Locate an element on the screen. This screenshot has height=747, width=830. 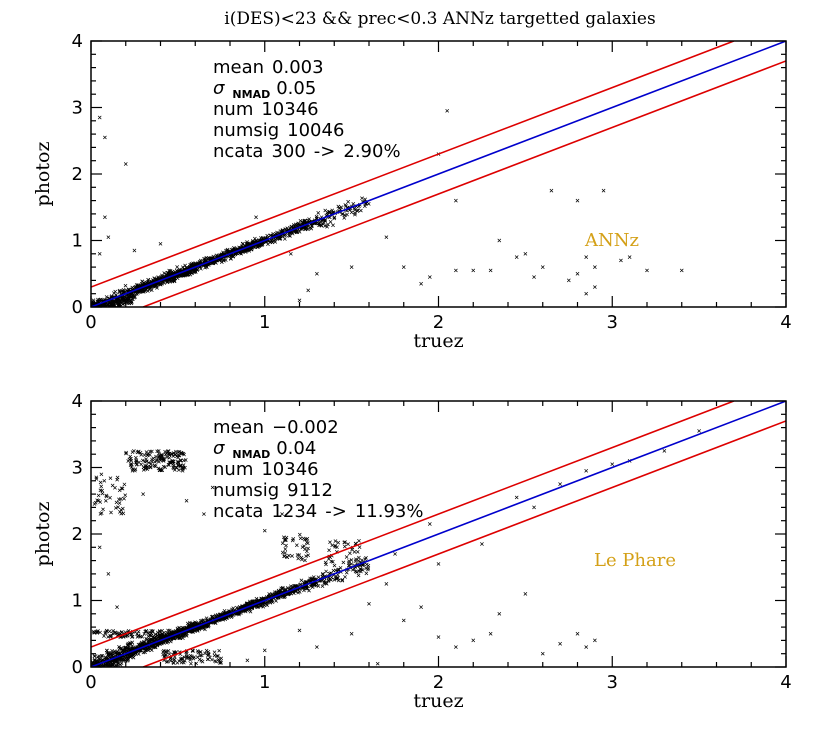
stat-num: num 10346 is located at coordinates (266, 469).